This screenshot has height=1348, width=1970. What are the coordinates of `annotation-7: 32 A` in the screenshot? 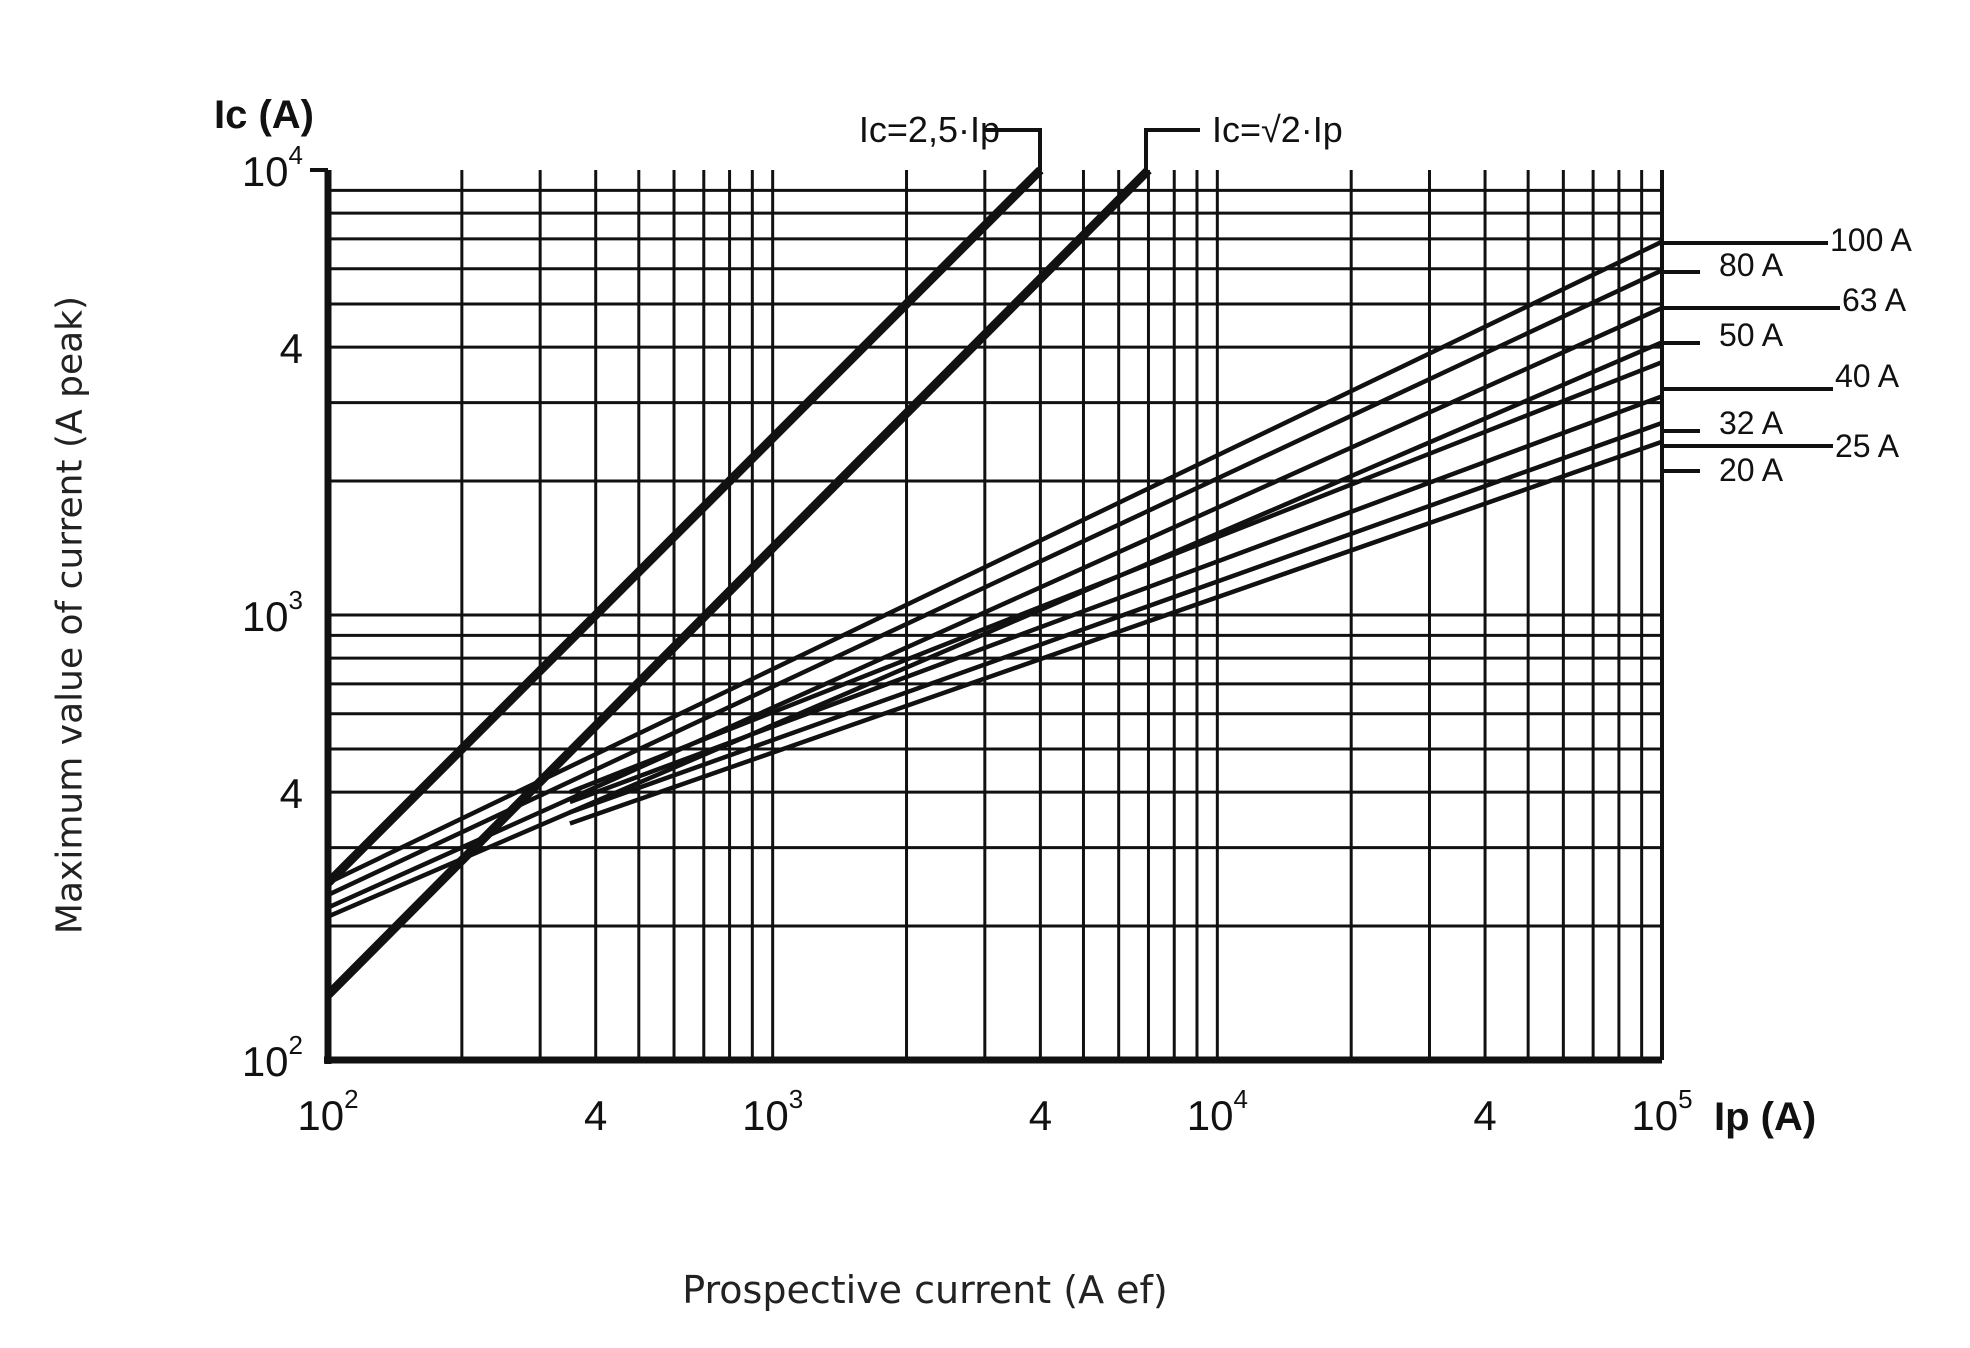 It's located at (1751, 423).